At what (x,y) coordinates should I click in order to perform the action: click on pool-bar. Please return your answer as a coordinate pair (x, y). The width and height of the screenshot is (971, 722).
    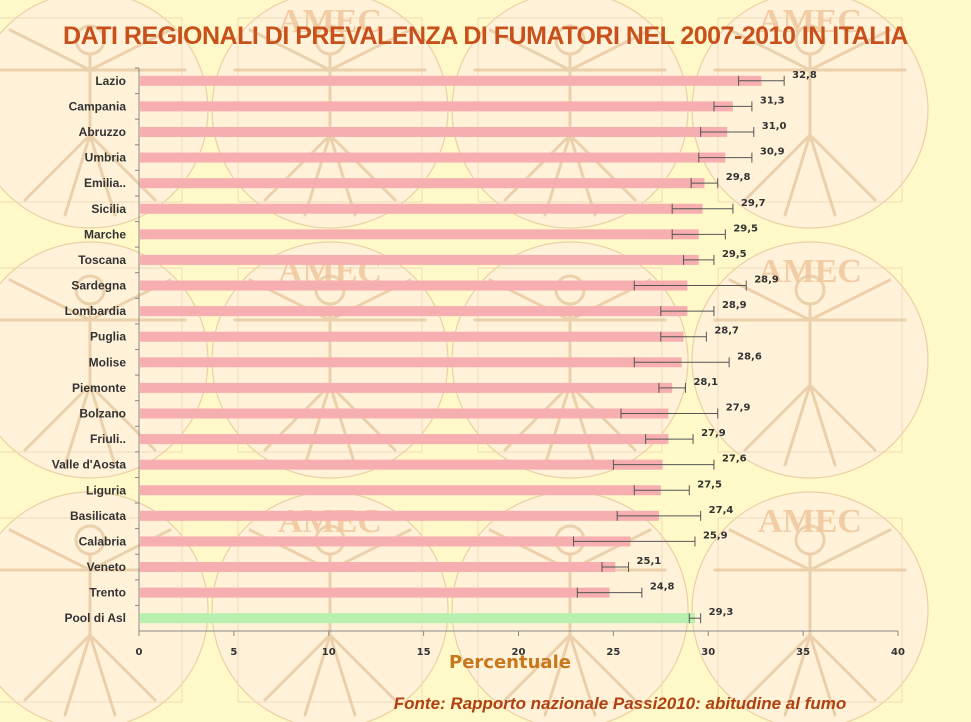
    Looking at the image, I should click on (417, 618).